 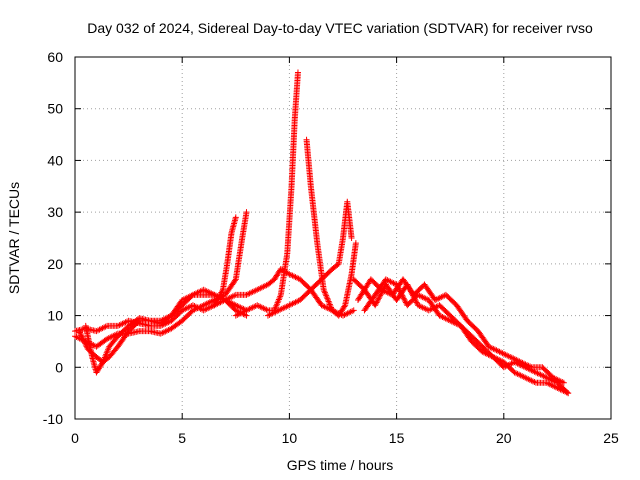 What do you see at coordinates (611, 438) in the screenshot?
I see `x-tick-label: 25` at bounding box center [611, 438].